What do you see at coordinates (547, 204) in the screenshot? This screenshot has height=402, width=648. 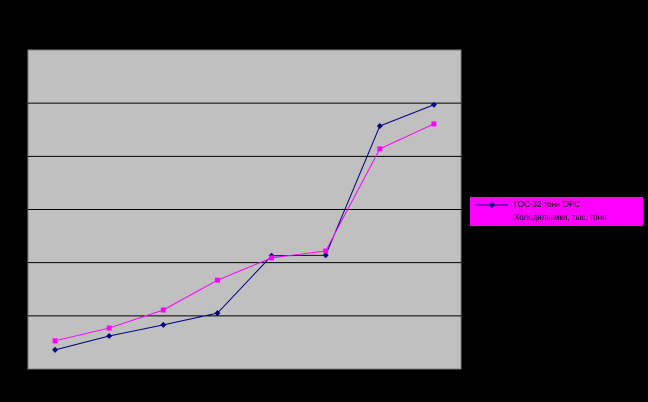 I see `legend-label: ГОС-32 тонн ОРС` at bounding box center [547, 204].